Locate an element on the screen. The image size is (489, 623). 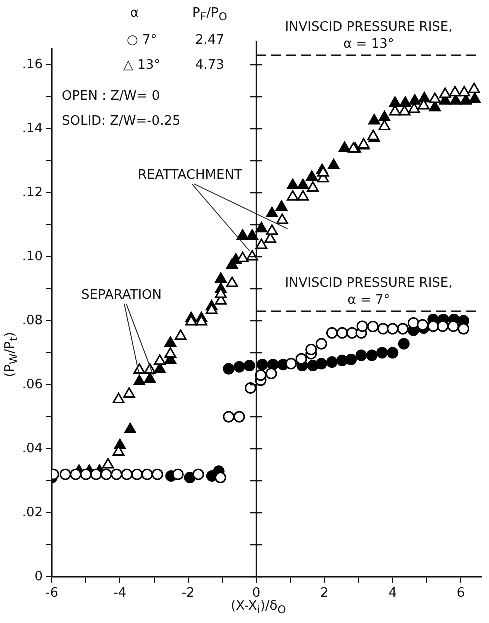
annotation: SOLID: Z/W=-0.25 is located at coordinates (121, 122).